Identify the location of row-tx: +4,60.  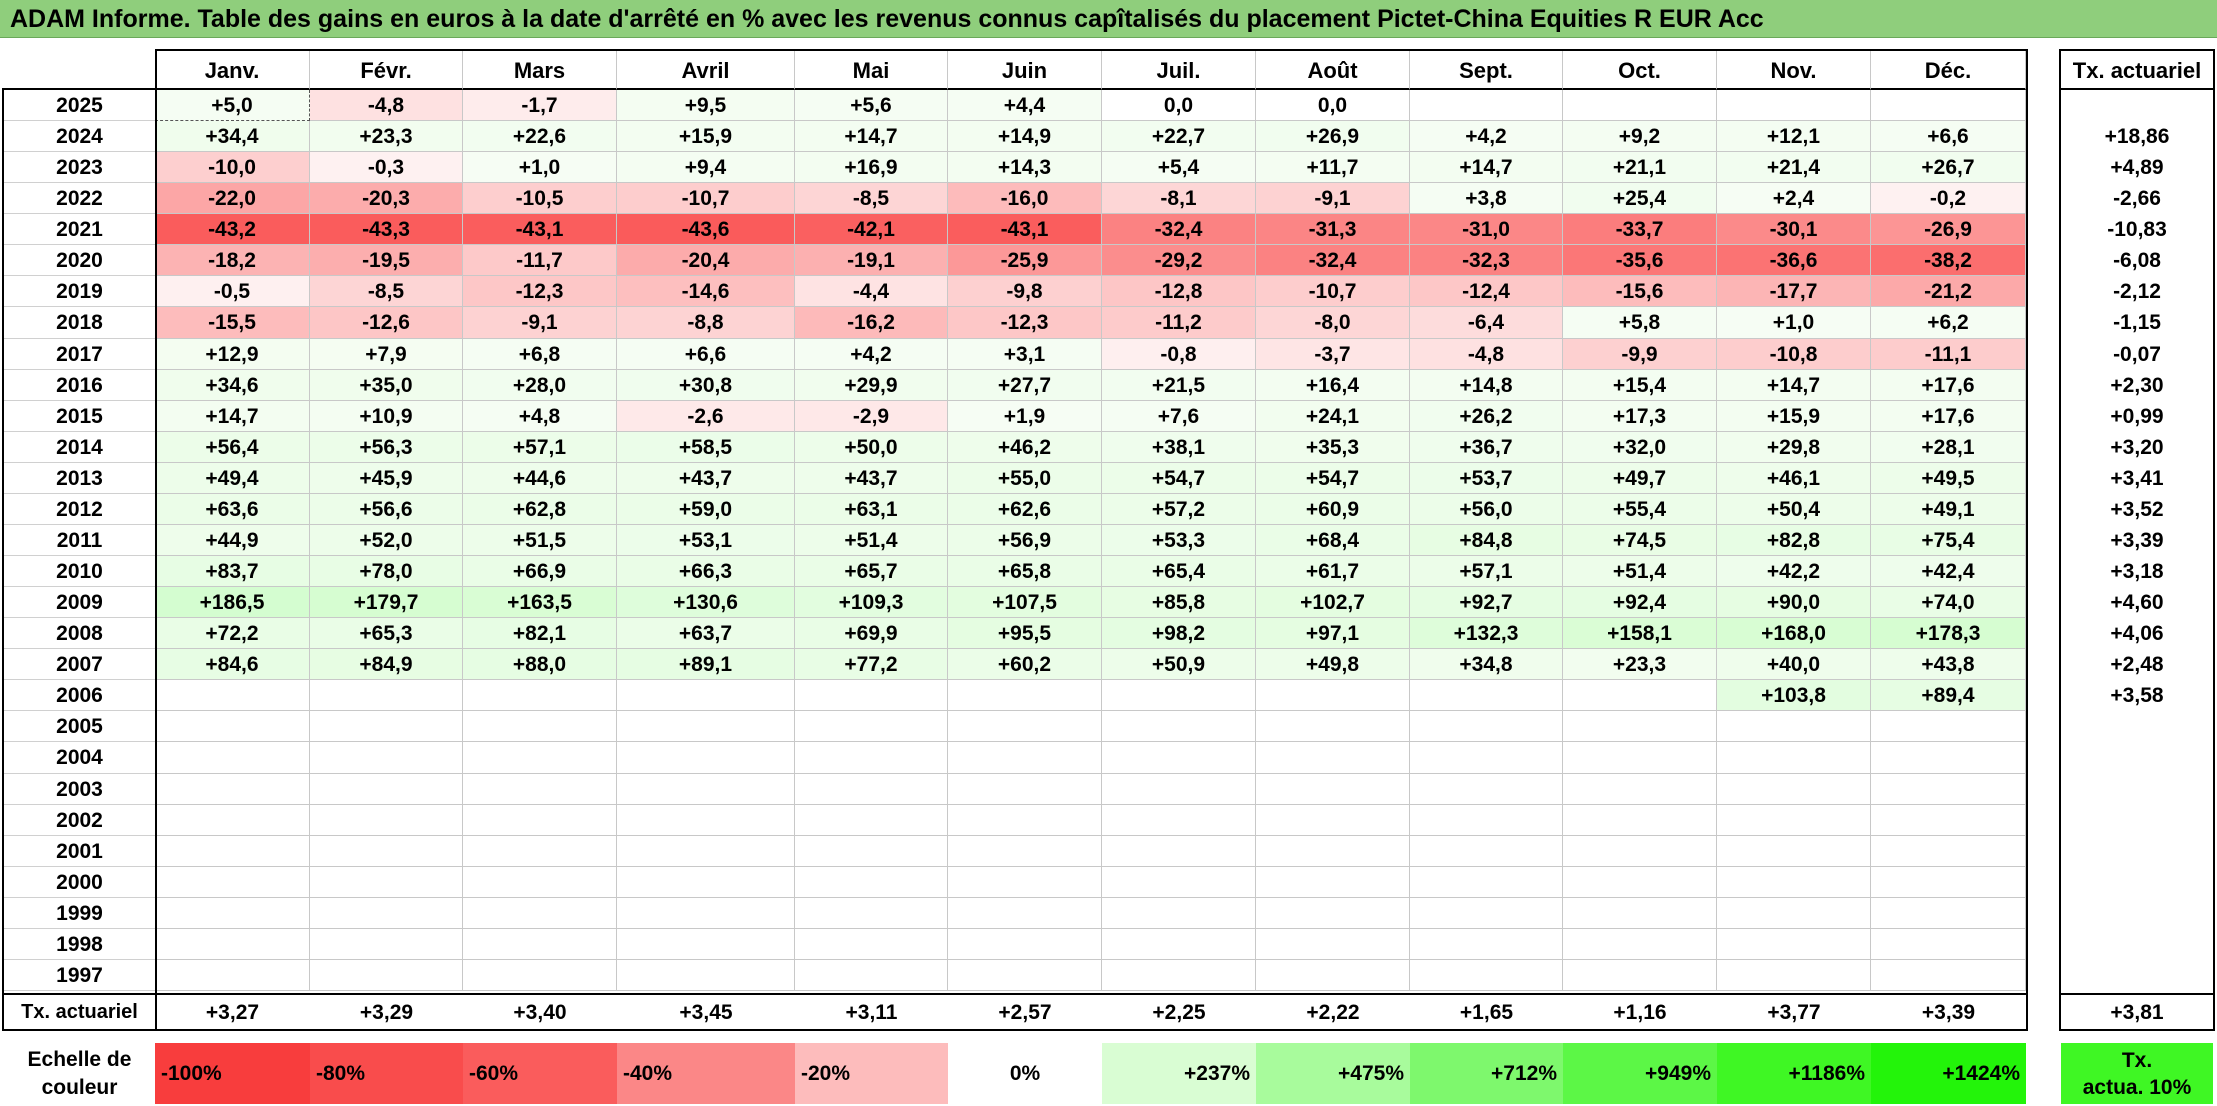
(2137, 602).